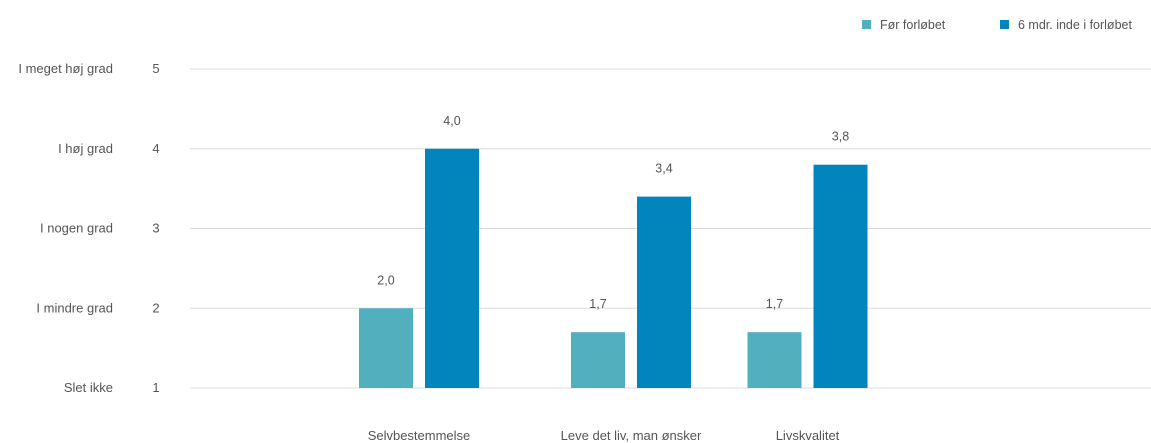  I want to click on y-tick-label: 4, so click(155, 148).